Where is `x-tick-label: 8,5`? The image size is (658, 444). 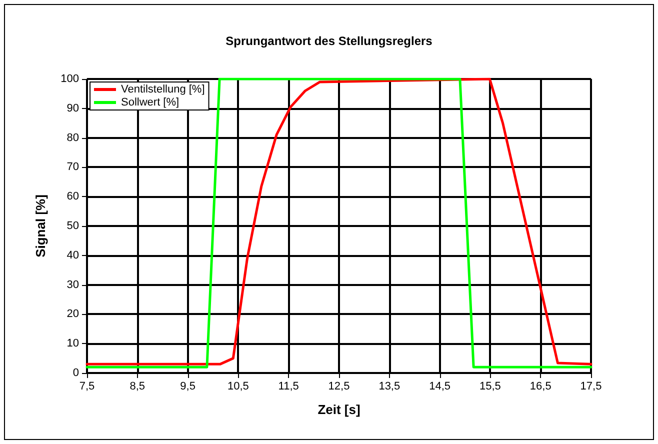
x-tick-label: 8,5 is located at coordinates (138, 386).